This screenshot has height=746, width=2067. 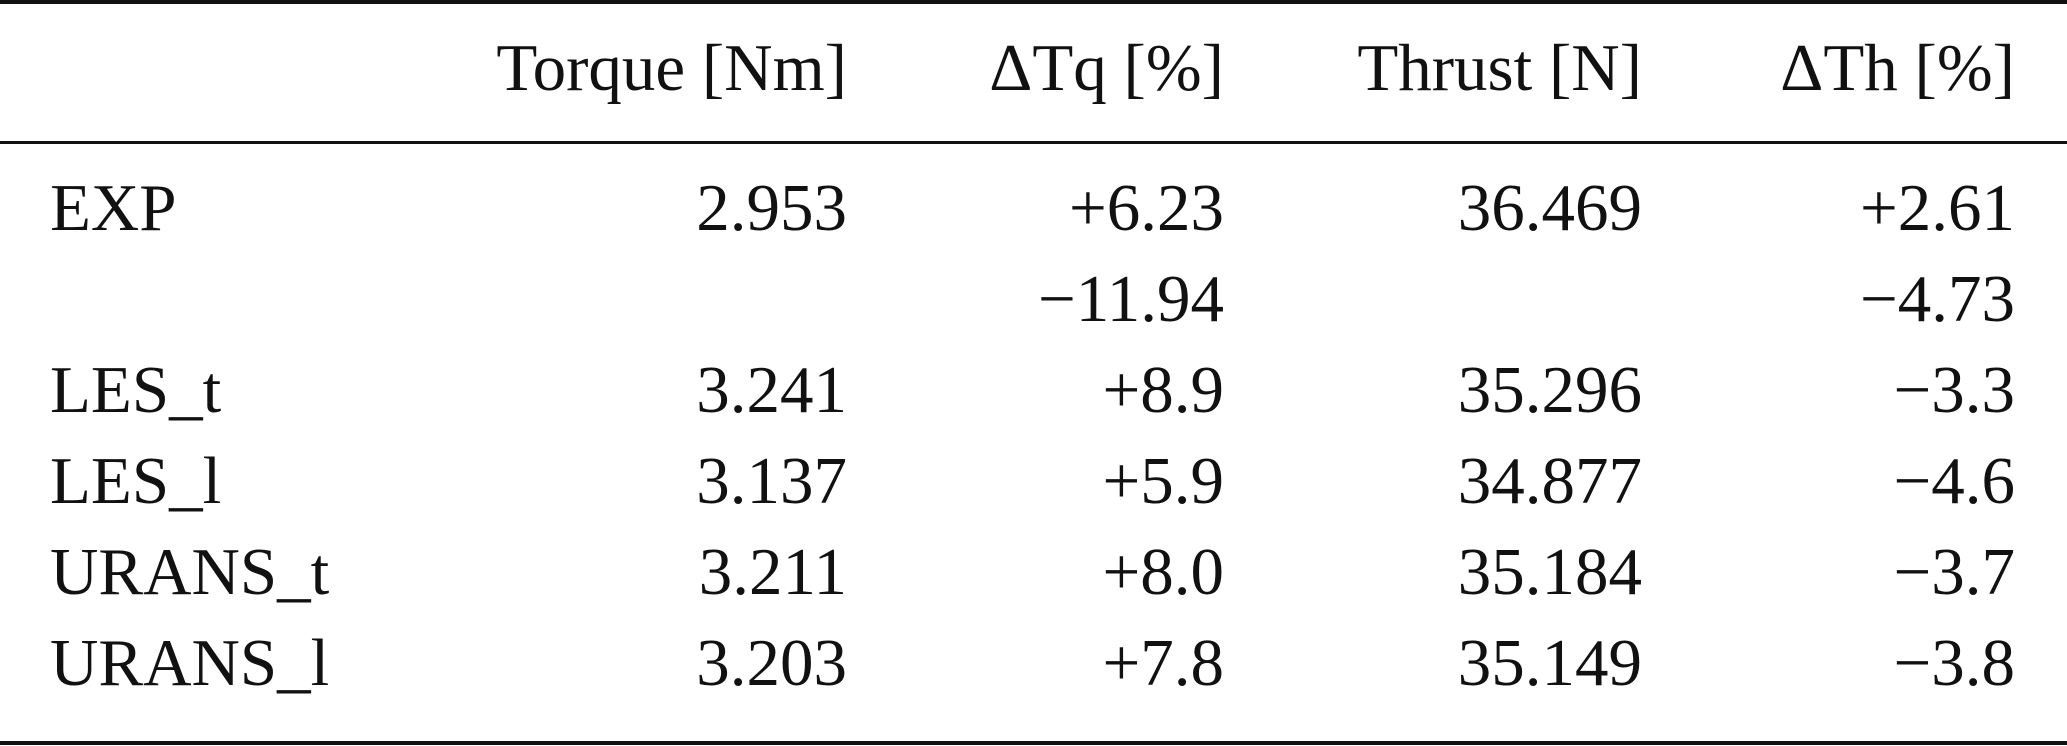 I want to click on table-top-rule, so click(x=1033, y=2).